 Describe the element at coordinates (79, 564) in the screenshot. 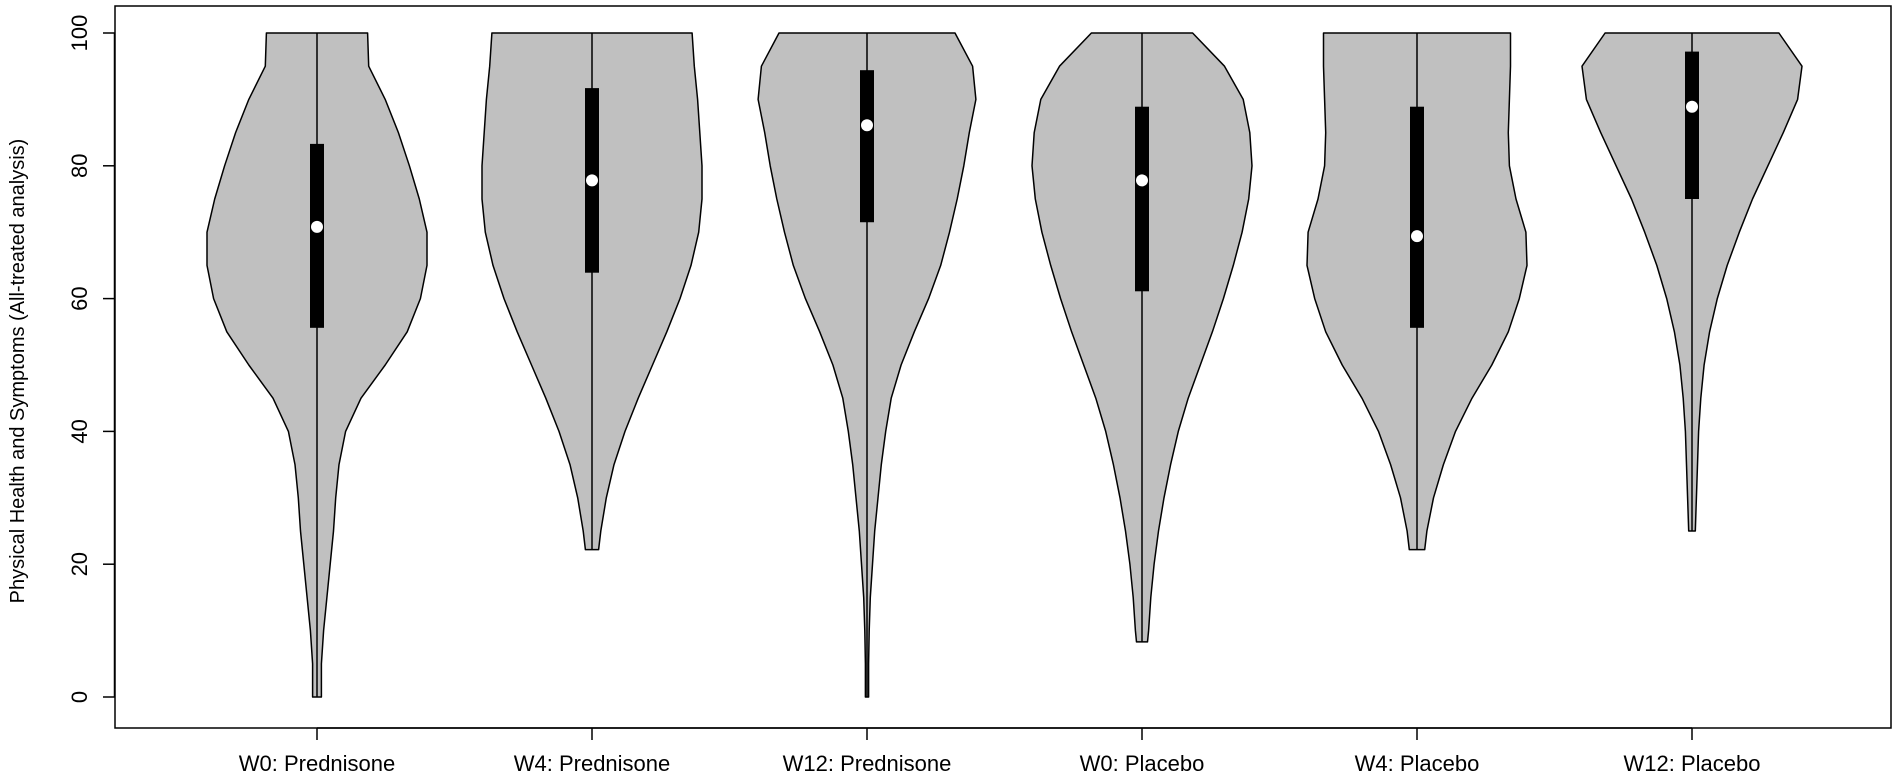

I see `y-tick-label: 20` at that location.